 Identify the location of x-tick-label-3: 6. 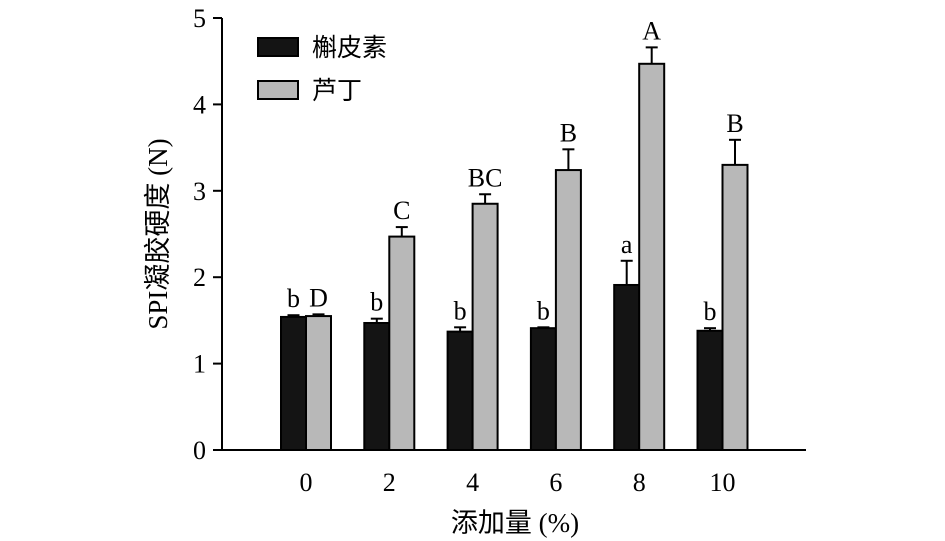
(555, 482).